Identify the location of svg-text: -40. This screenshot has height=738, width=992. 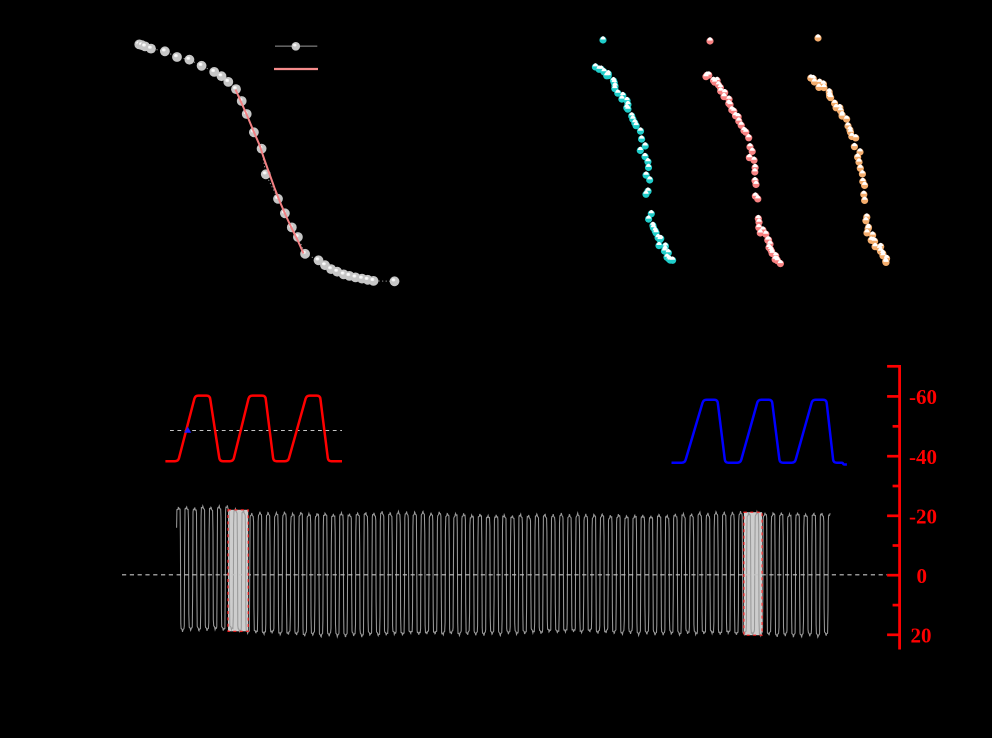
(923, 457).